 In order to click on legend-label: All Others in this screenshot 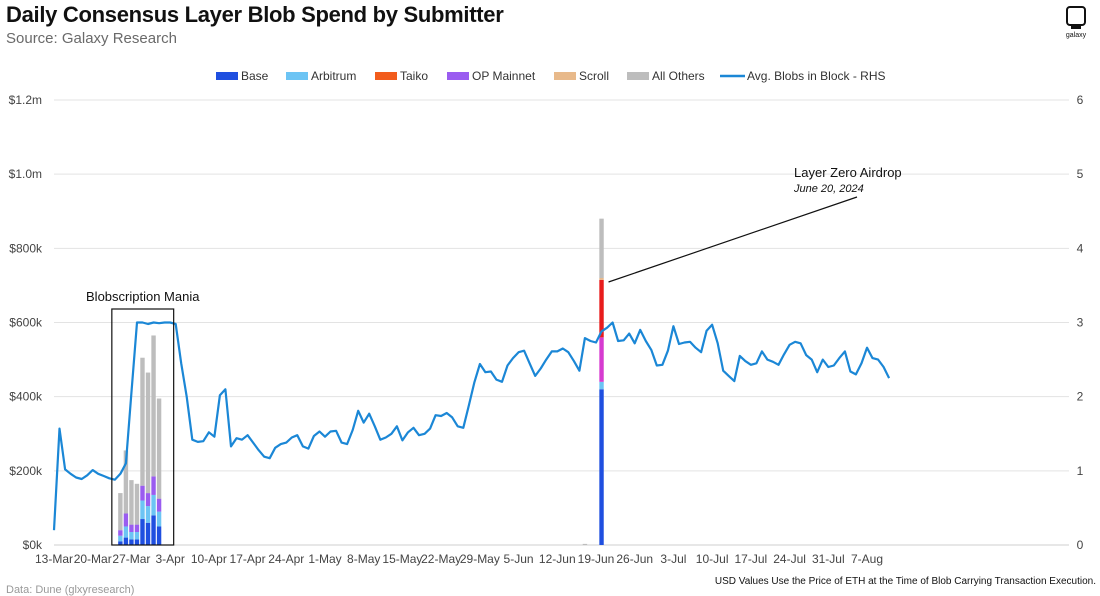, I will do `click(678, 76)`.